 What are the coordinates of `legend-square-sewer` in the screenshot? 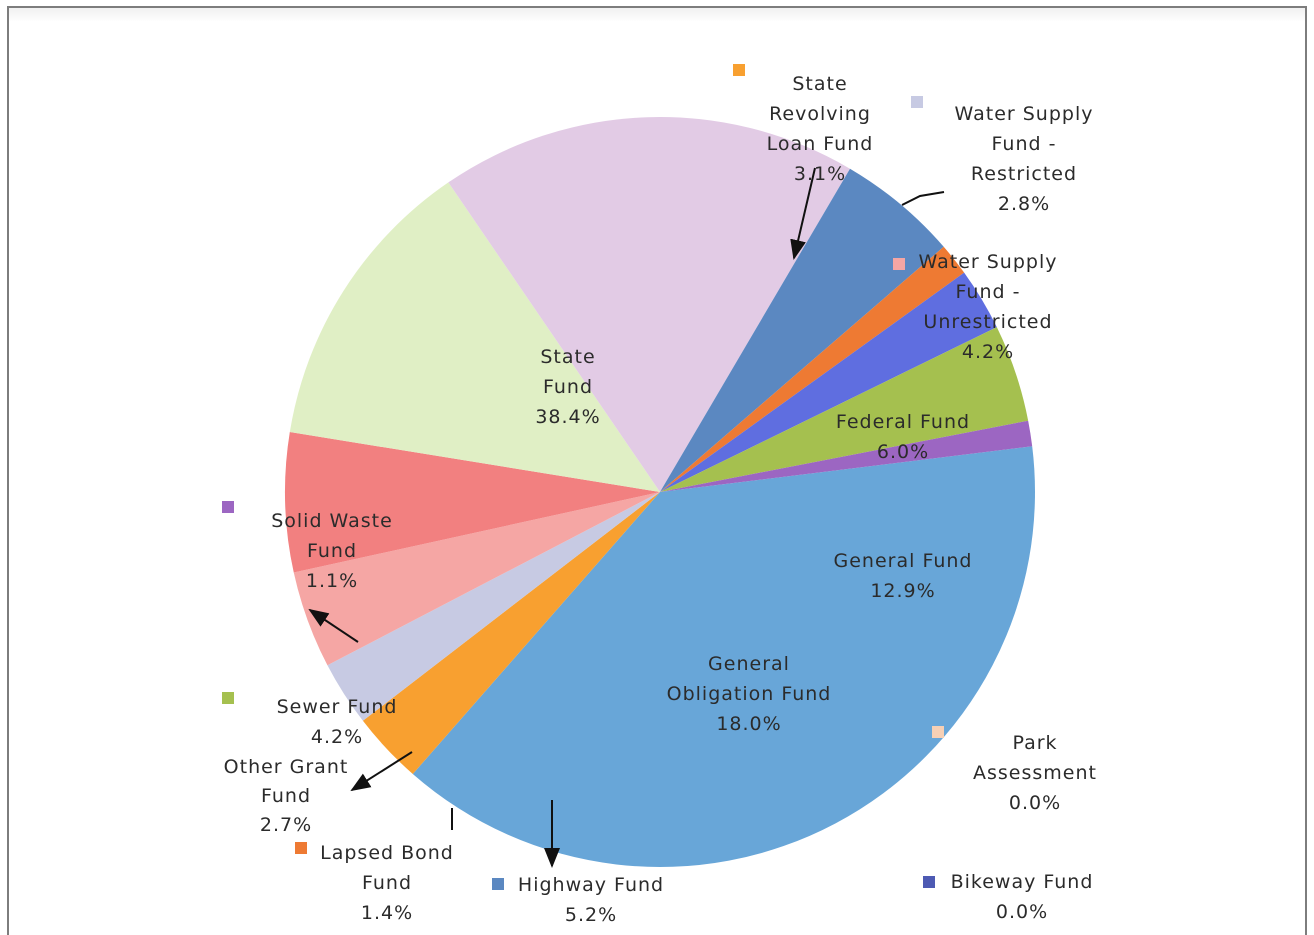 It's located at (228, 698).